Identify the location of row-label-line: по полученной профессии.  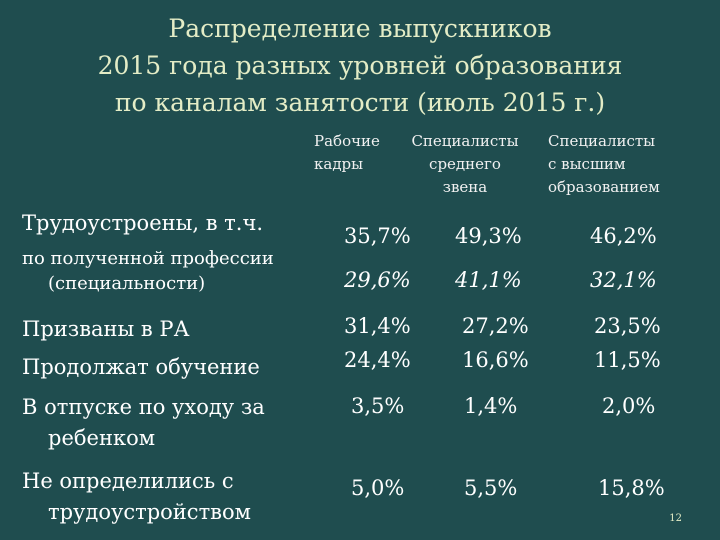
(148, 258).